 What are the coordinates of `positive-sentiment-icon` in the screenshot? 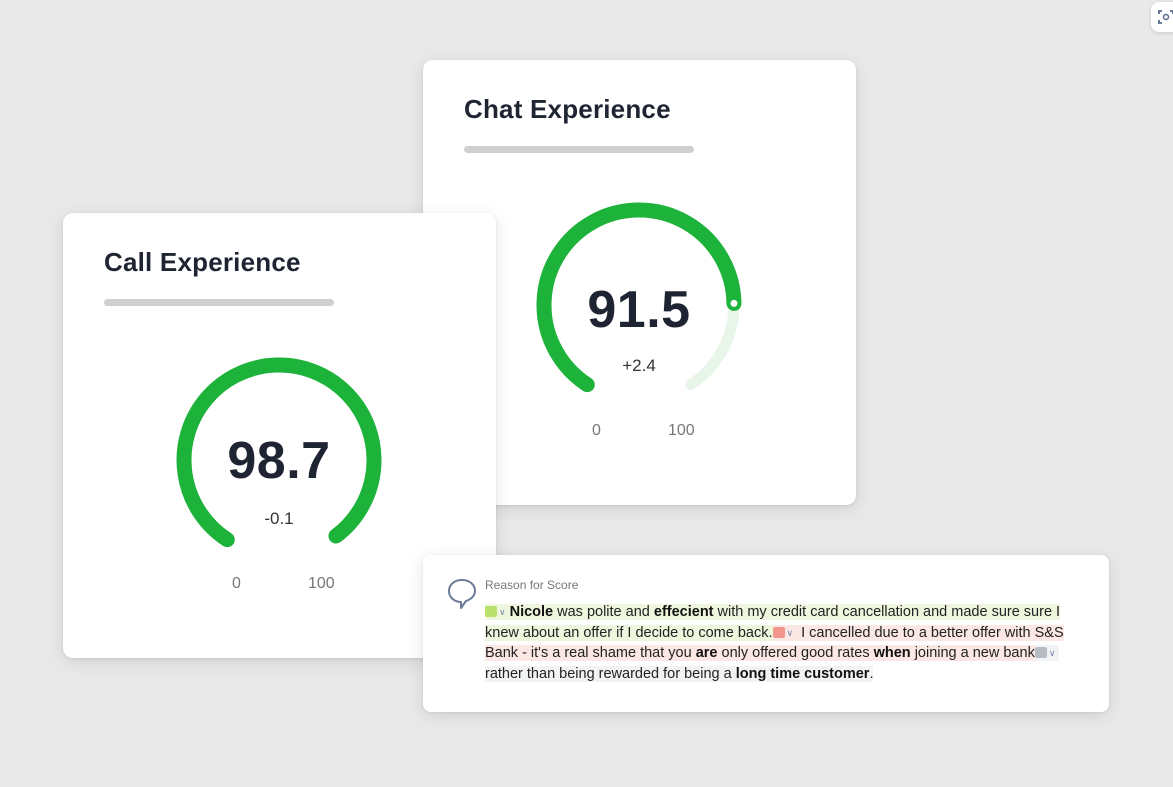 It's located at (491, 611).